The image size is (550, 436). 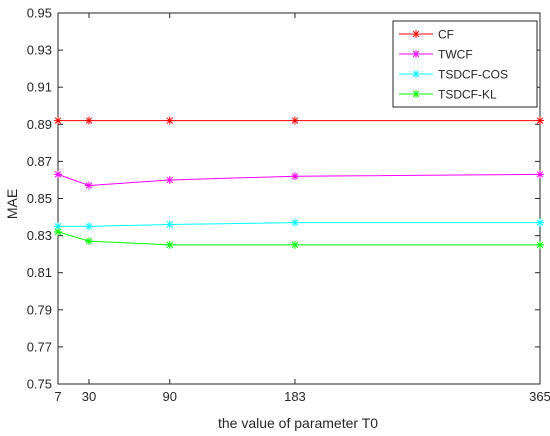 I want to click on series-tsdcf-cos, so click(x=299, y=224).